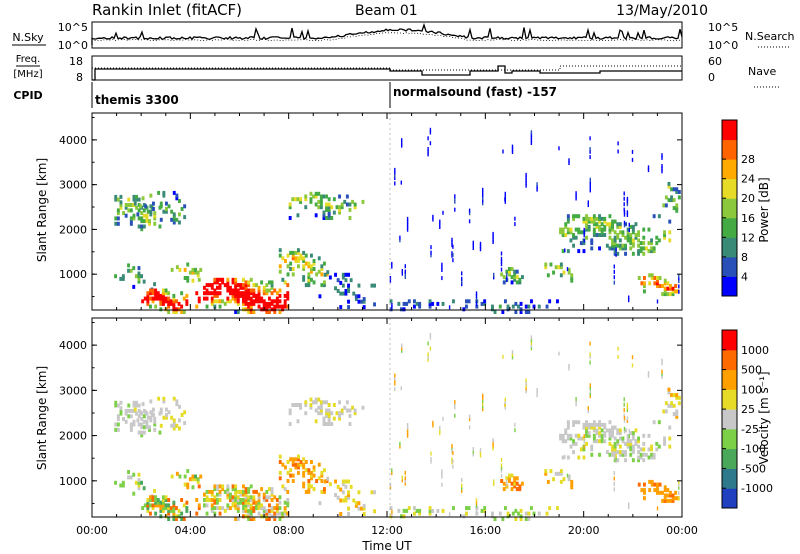 The height and width of the screenshot is (554, 800). What do you see at coordinates (748, 237) in the screenshot?
I see `colorbar-tick-label: 12` at bounding box center [748, 237].